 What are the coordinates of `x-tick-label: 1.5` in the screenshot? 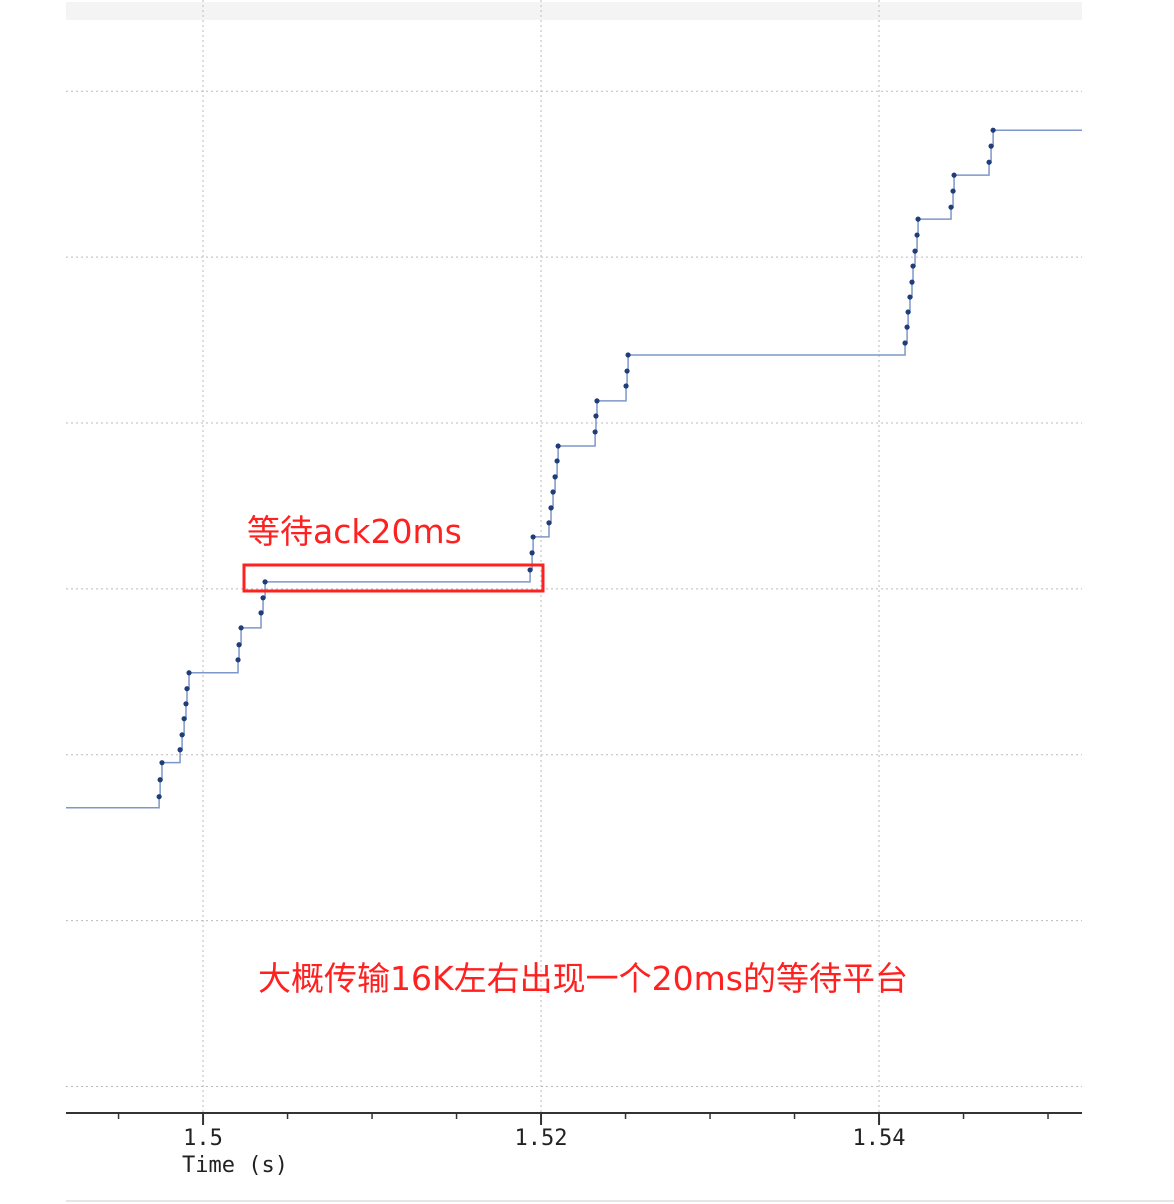 It's located at (203, 1138).